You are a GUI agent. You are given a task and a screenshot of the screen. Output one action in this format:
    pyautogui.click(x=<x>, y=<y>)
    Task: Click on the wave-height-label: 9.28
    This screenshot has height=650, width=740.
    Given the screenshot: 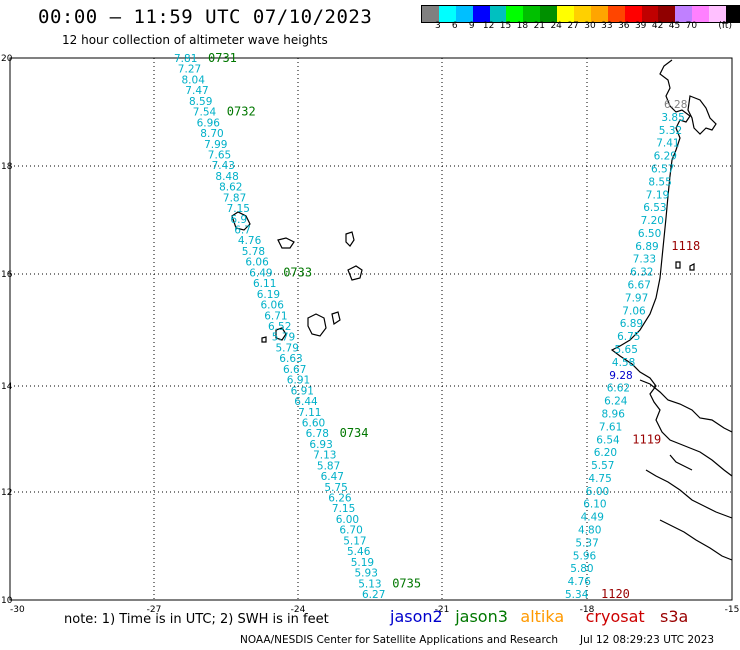 What is the action you would take?
    pyautogui.click(x=620, y=376)
    